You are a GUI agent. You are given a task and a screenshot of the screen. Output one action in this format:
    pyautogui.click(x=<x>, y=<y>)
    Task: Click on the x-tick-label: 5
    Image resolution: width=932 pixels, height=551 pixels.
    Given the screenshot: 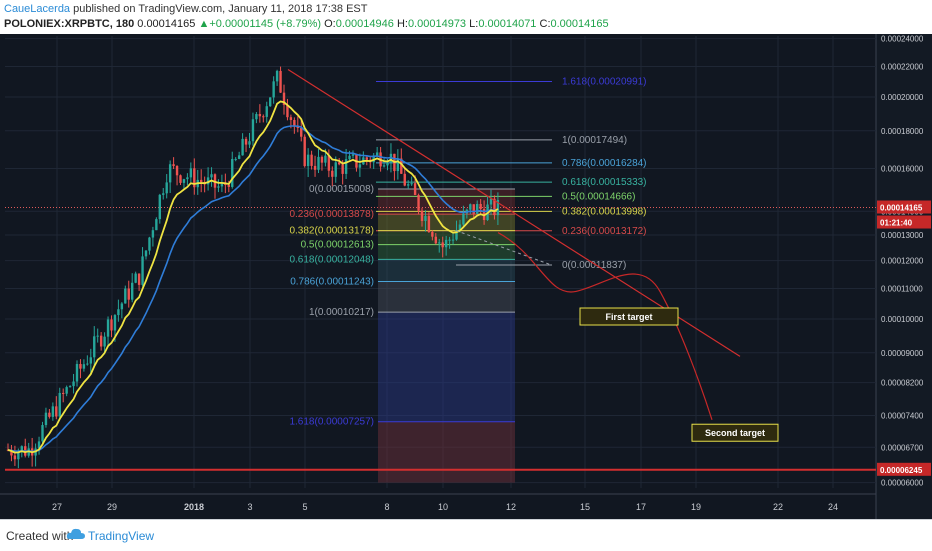 What is the action you would take?
    pyautogui.click(x=304, y=507)
    